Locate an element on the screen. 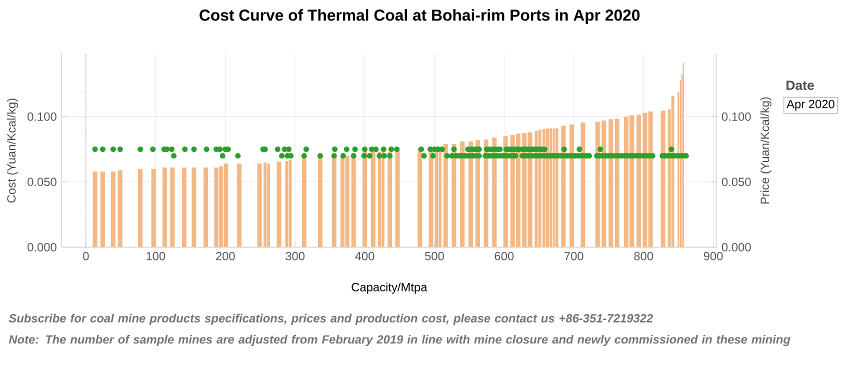 The height and width of the screenshot is (371, 847). chart-title: Cost Curve of Thermal Coal at Bohai-rim Ports in Apr 2020 is located at coordinates (420, 16).